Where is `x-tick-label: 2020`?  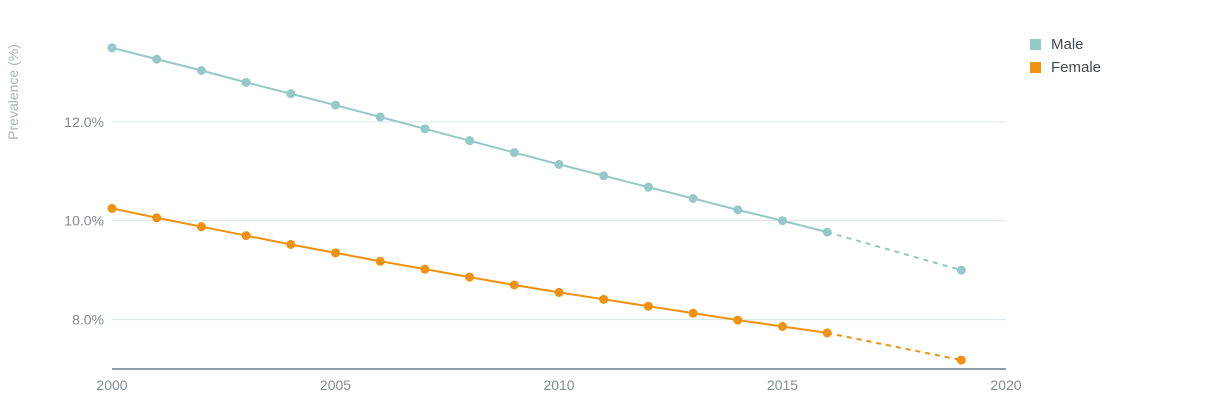 x-tick-label: 2020 is located at coordinates (1005, 385).